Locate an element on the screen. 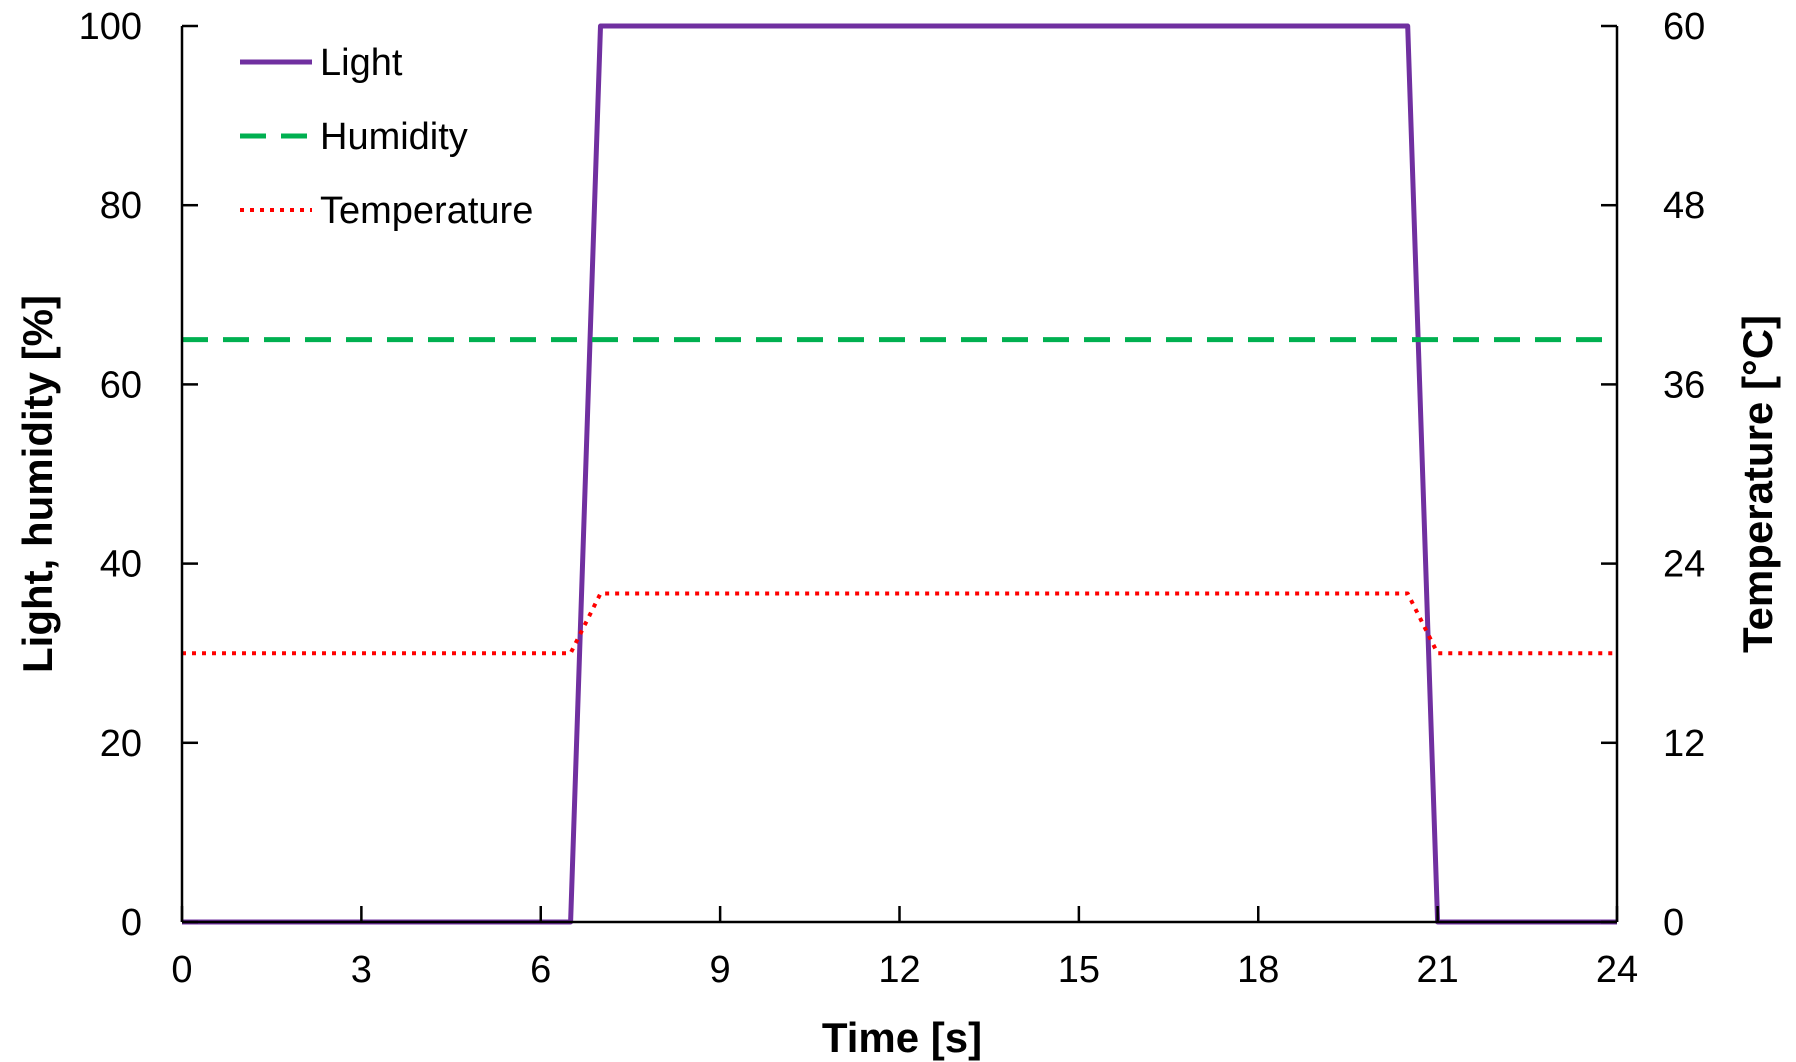 The width and height of the screenshot is (1796, 1062). y2-tick-label: 12 is located at coordinates (1684, 744).